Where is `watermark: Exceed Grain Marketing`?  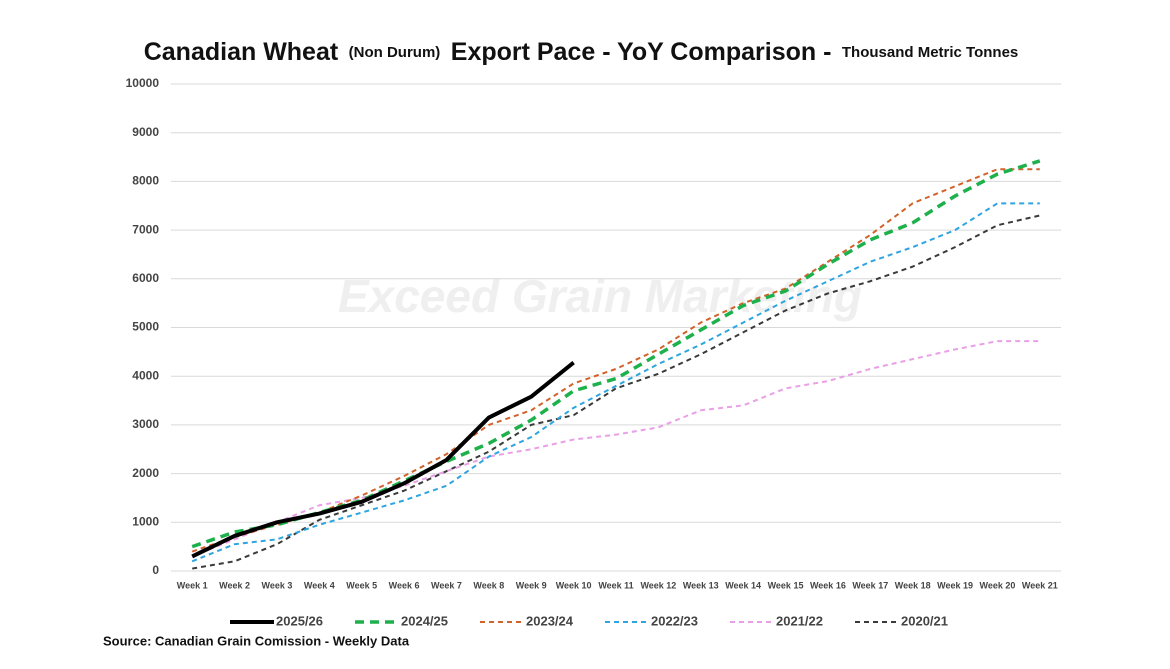 watermark: Exceed Grain Marketing is located at coordinates (600, 296).